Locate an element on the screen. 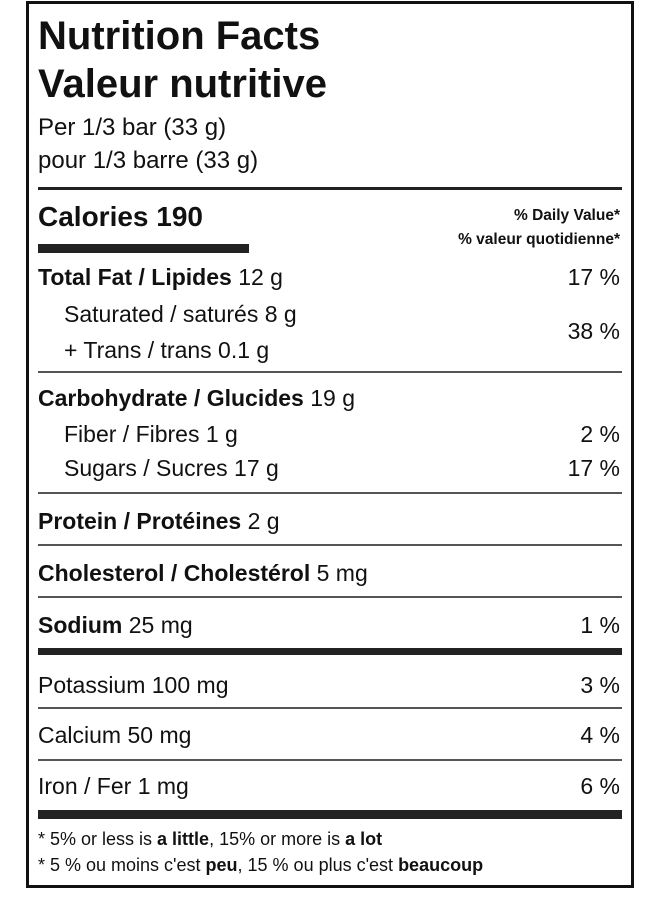 Image resolution: width=660 pixels, height=900 pixels. label: Sodium is located at coordinates (80, 625).